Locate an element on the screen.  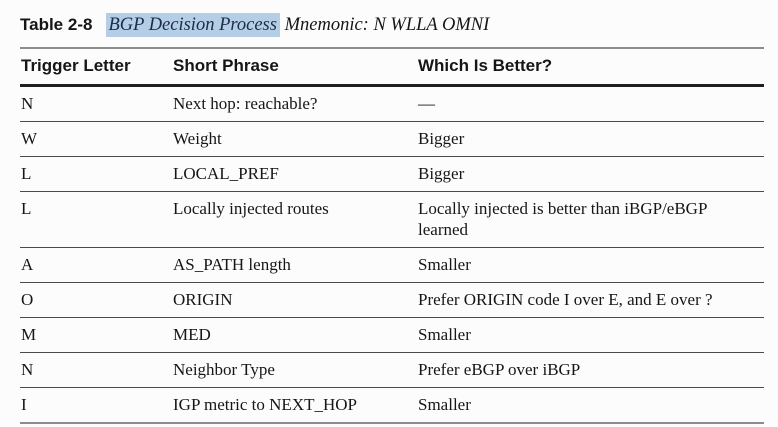
cell-short-phrase: MED is located at coordinates (294, 335).